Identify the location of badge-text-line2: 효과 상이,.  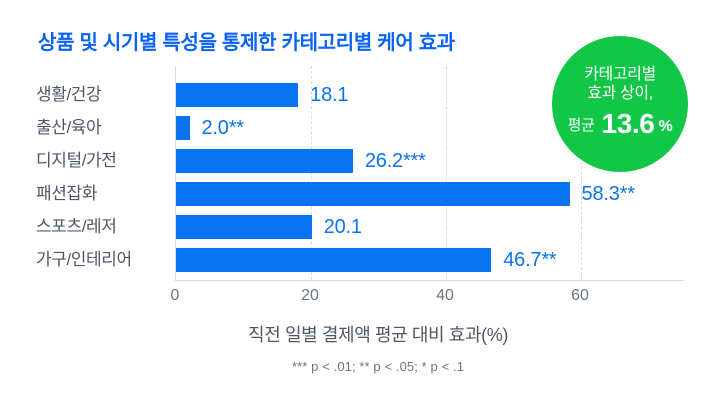
(620, 93).